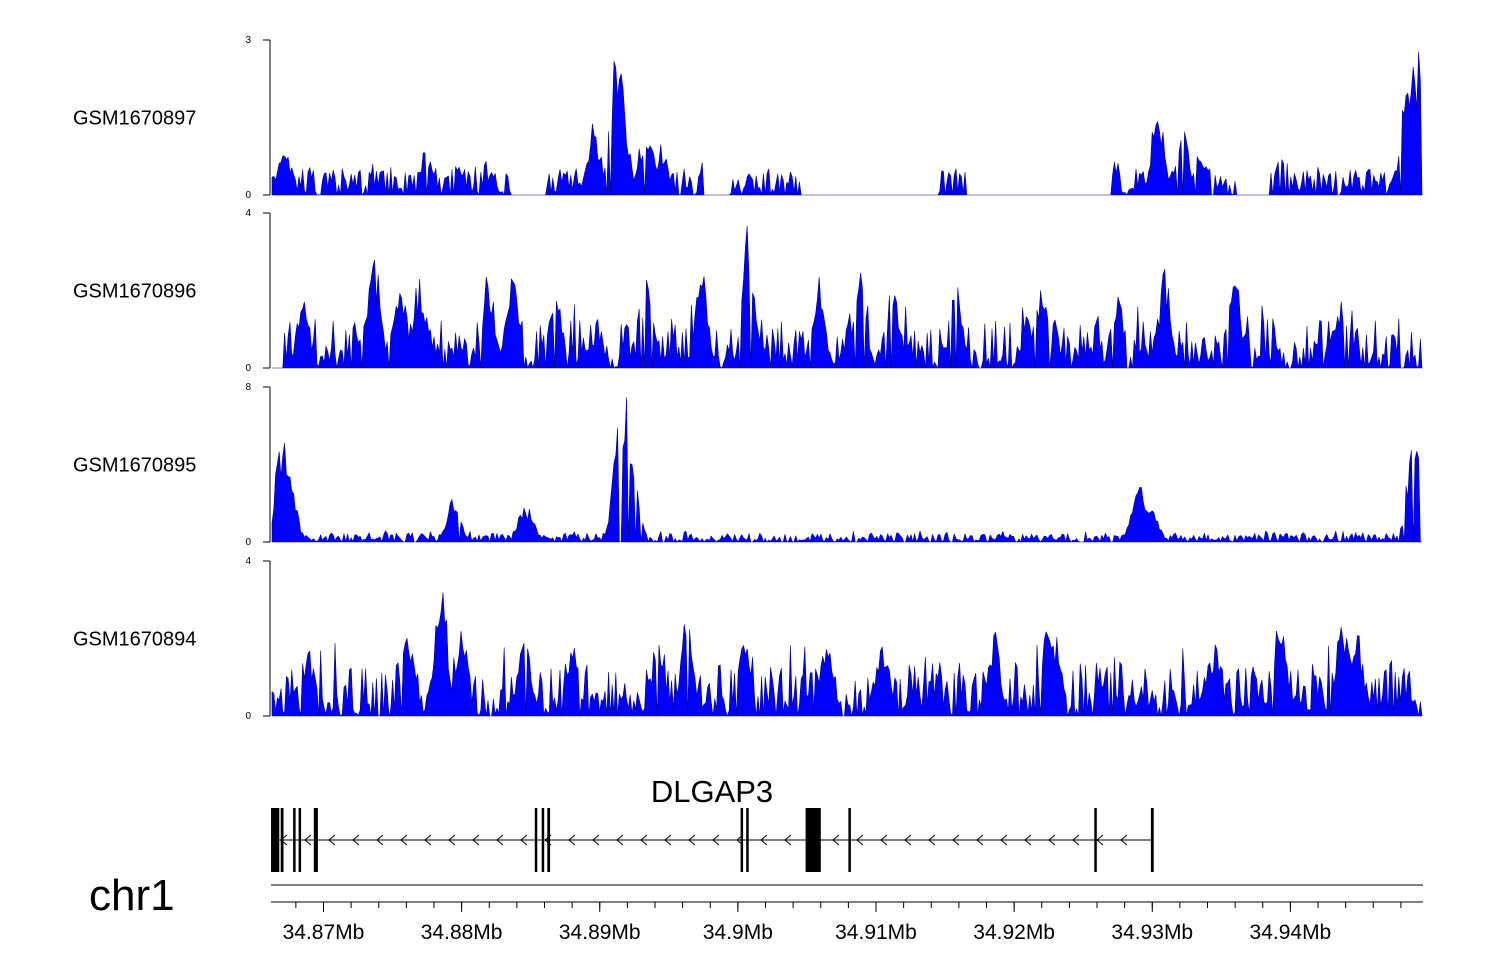 The image size is (1500, 980). I want to click on x-tick-label: 34.92Mb, so click(1014, 932).